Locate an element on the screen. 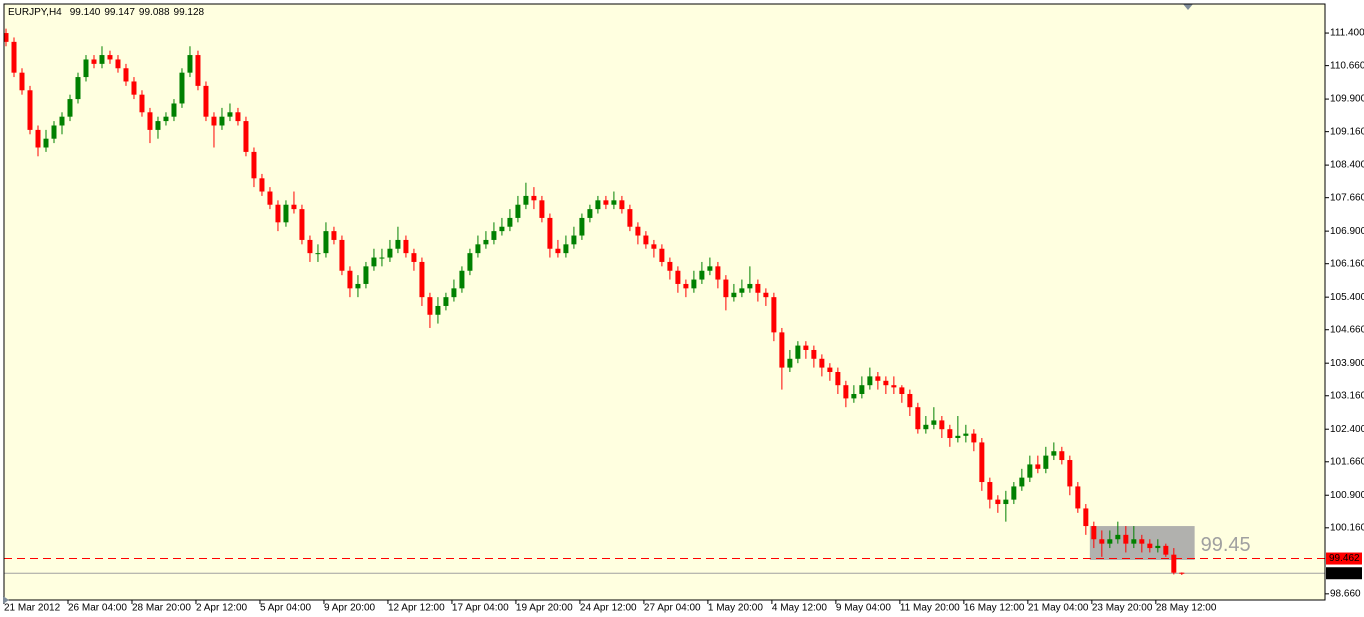  y-tick-label: 111.400 is located at coordinates (1347, 33).